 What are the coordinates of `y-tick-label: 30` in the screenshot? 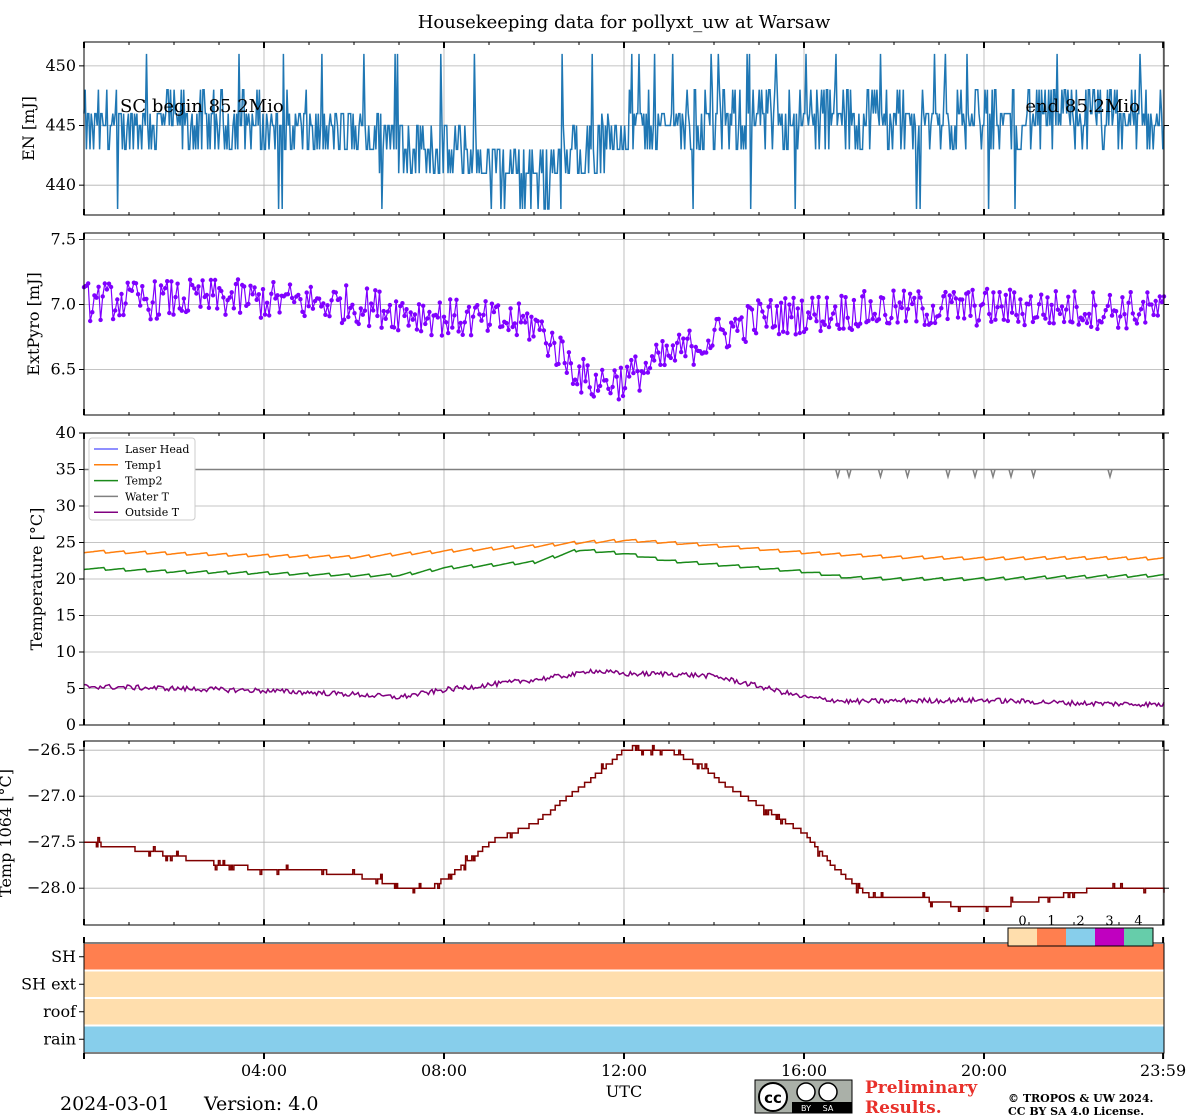 It's located at (66, 505).